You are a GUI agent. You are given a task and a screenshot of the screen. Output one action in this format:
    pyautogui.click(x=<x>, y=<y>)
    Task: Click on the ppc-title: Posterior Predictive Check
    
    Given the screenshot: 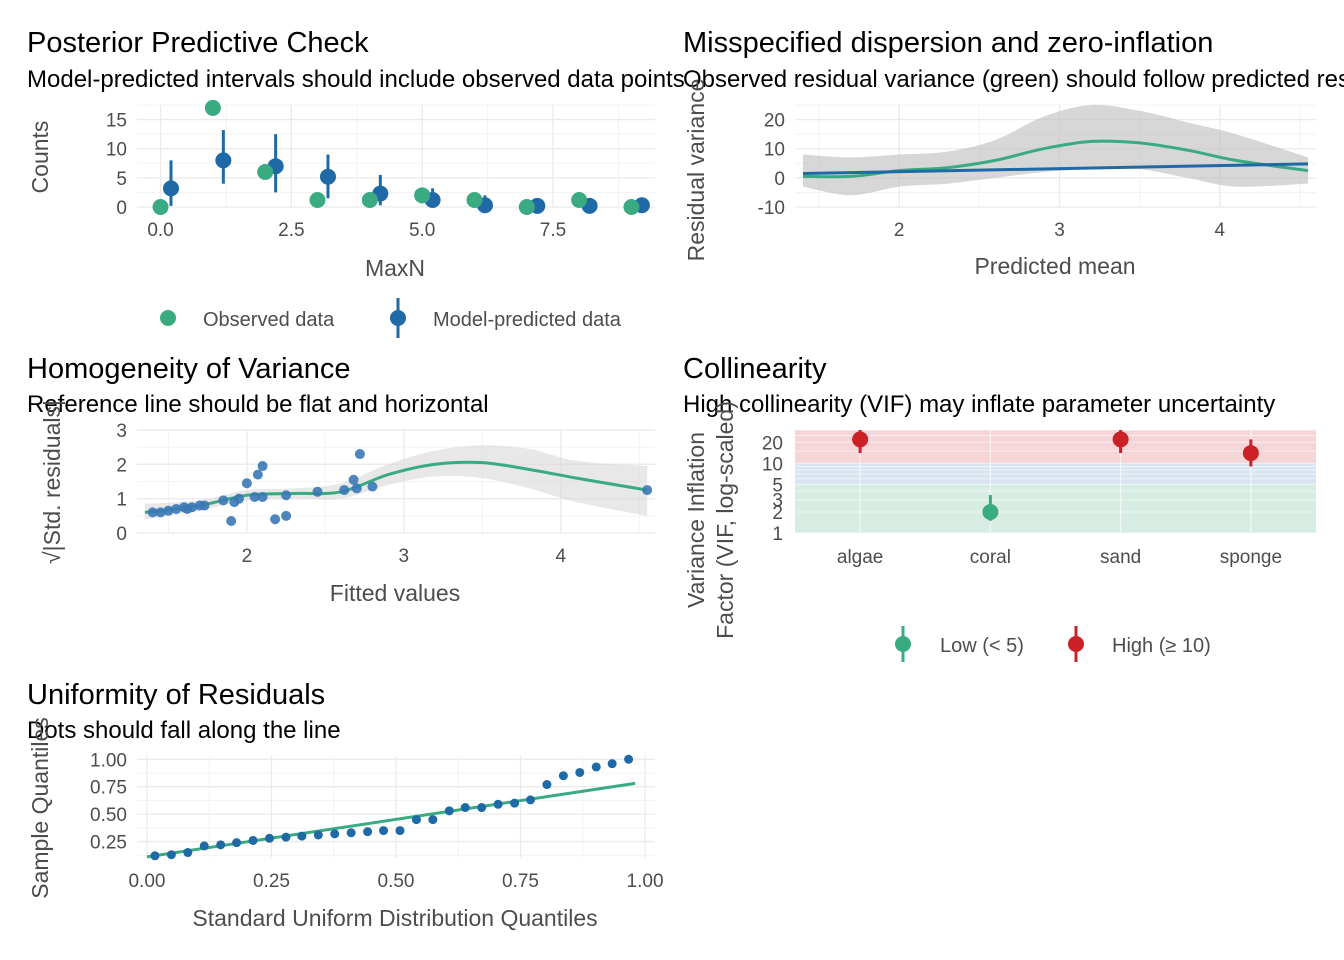 What is the action you would take?
    pyautogui.click(x=198, y=43)
    